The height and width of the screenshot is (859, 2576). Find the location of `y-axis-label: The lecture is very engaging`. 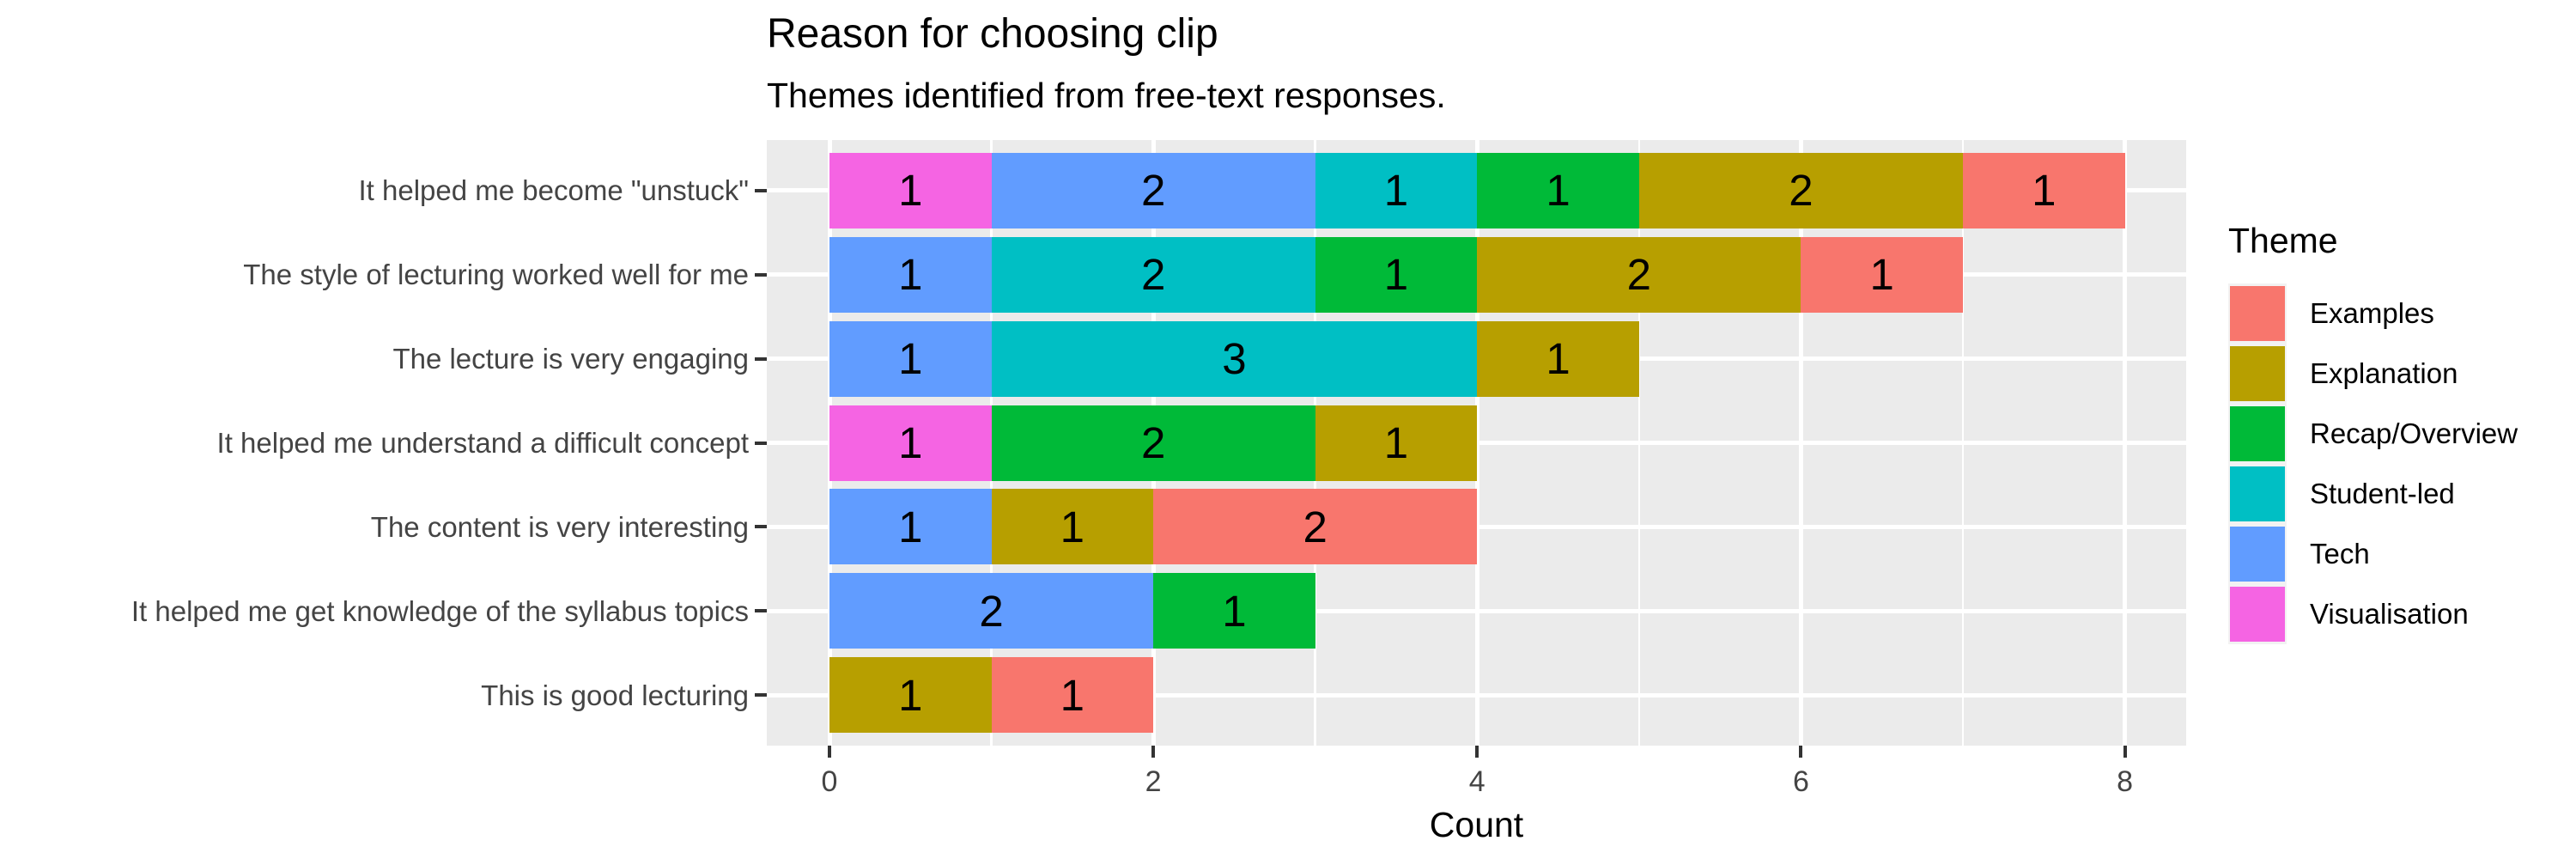

y-axis-label: The lecture is very engaging is located at coordinates (570, 359).